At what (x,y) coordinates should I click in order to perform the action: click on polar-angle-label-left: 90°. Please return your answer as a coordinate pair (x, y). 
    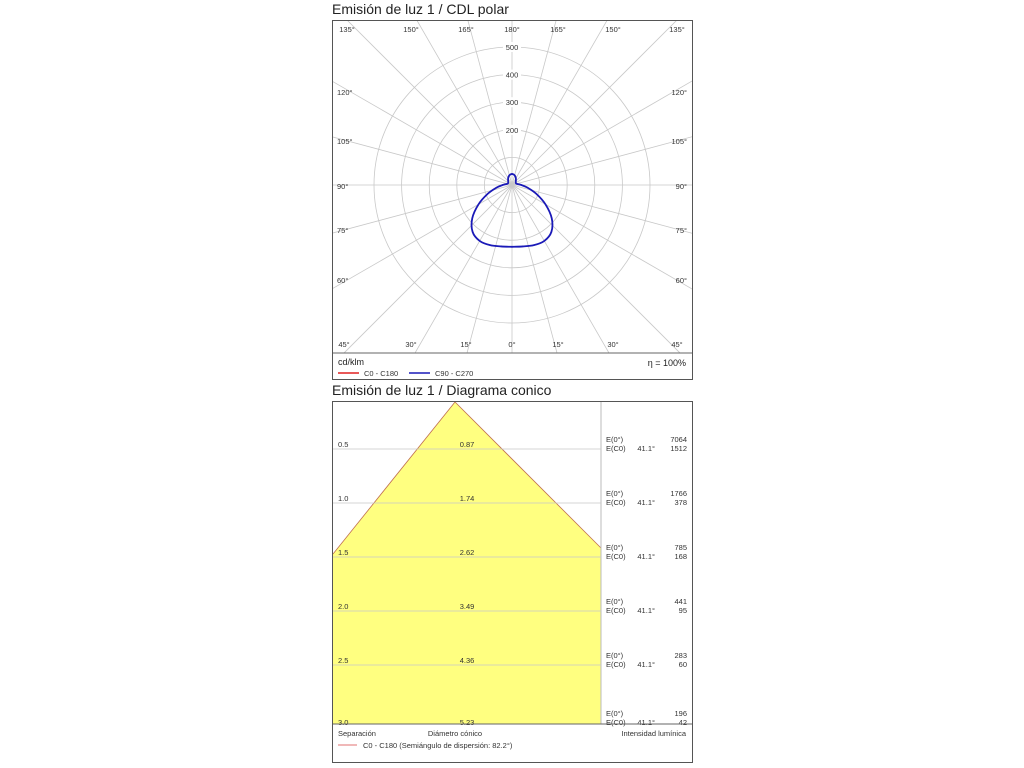
    Looking at the image, I should click on (342, 186).